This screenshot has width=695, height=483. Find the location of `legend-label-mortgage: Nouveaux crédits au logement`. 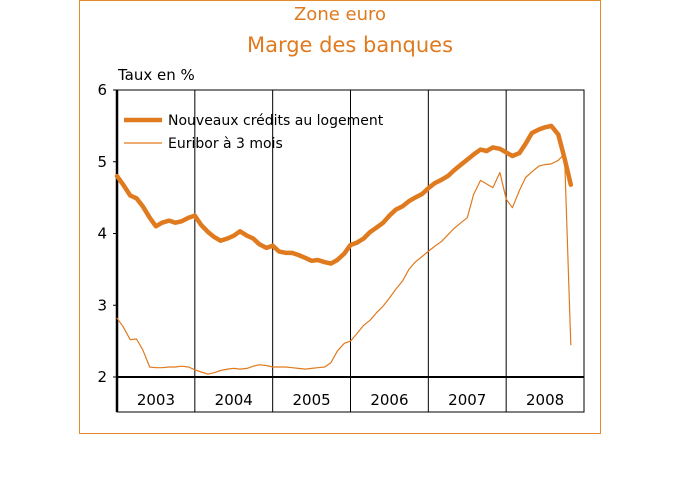

legend-label-mortgage: Nouveaux crédits au logement is located at coordinates (276, 121).